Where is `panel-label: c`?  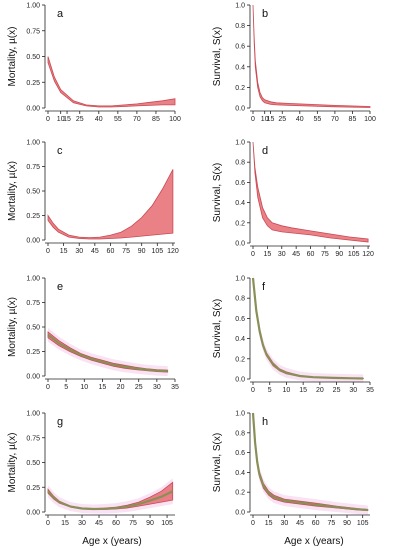
panel-label: c is located at coordinates (60, 151).